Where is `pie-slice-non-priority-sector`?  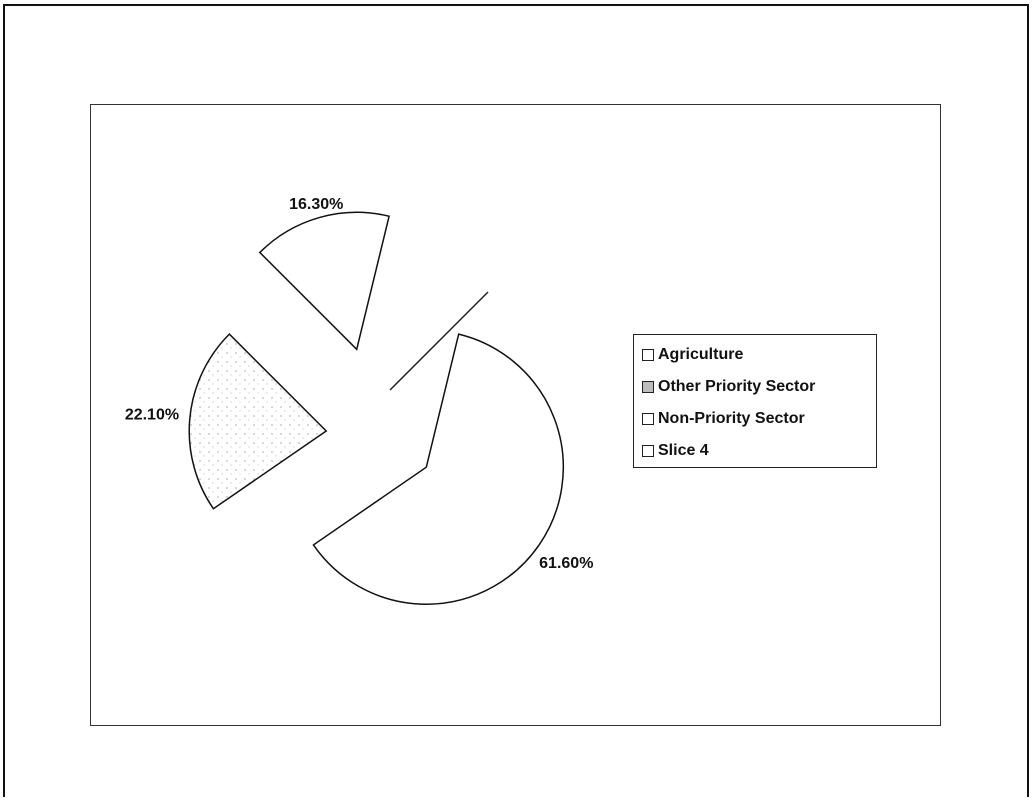
pie-slice-non-priority-sector is located at coordinates (438, 469).